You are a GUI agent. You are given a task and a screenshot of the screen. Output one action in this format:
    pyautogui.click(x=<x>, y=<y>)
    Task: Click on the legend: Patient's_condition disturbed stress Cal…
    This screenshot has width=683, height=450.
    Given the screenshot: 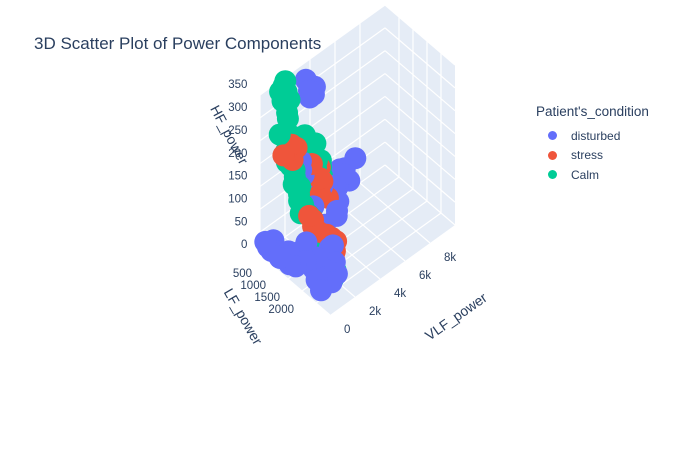 What is the action you would take?
    pyautogui.click(x=592, y=144)
    